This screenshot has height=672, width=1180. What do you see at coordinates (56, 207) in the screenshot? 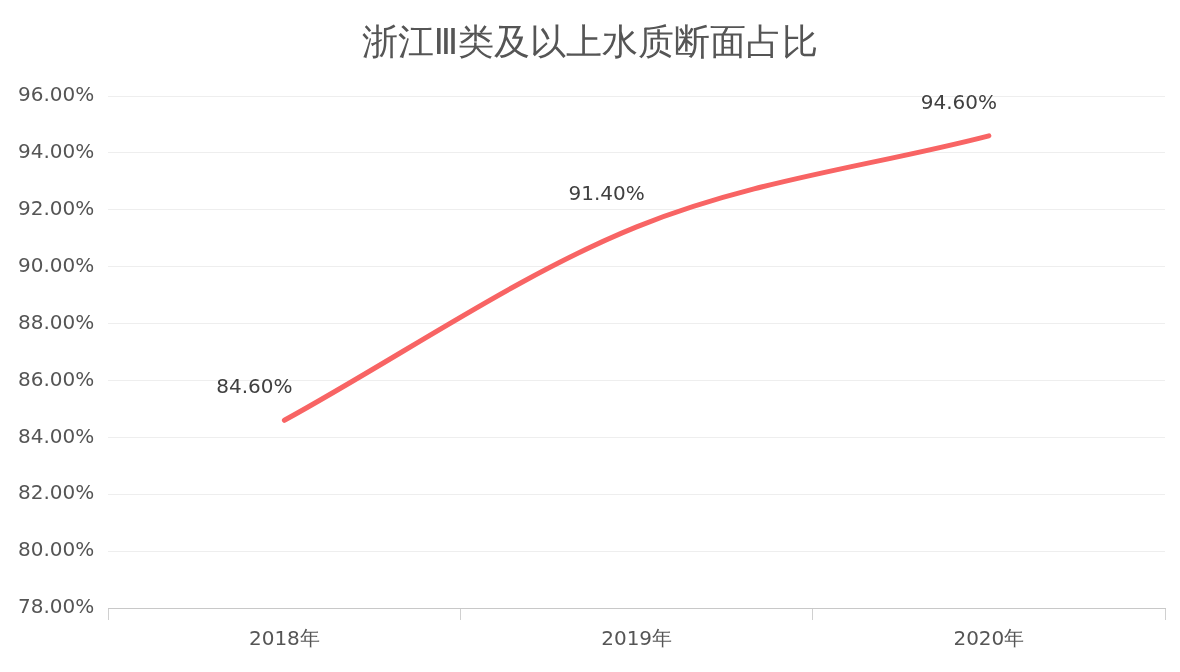
I see `y-tick-label: 92.00%` at bounding box center [56, 207].